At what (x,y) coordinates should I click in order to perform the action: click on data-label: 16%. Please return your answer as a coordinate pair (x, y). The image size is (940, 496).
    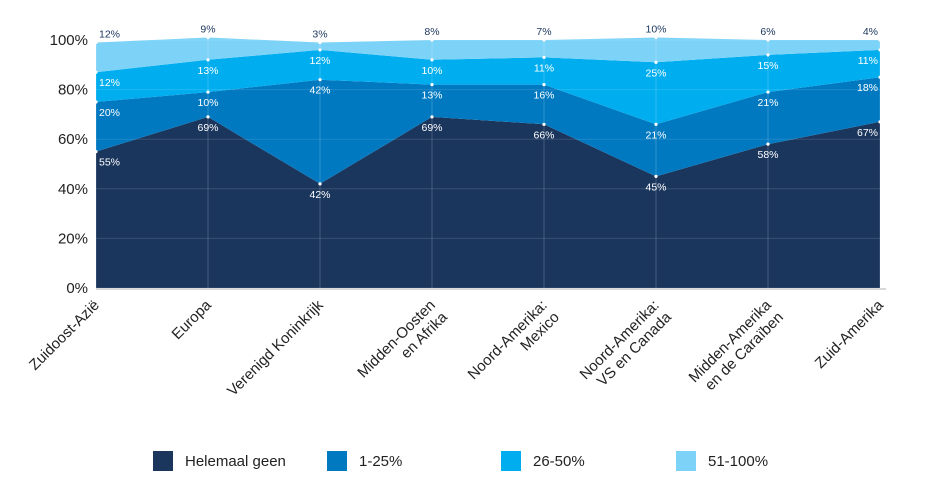
    Looking at the image, I should click on (543, 96).